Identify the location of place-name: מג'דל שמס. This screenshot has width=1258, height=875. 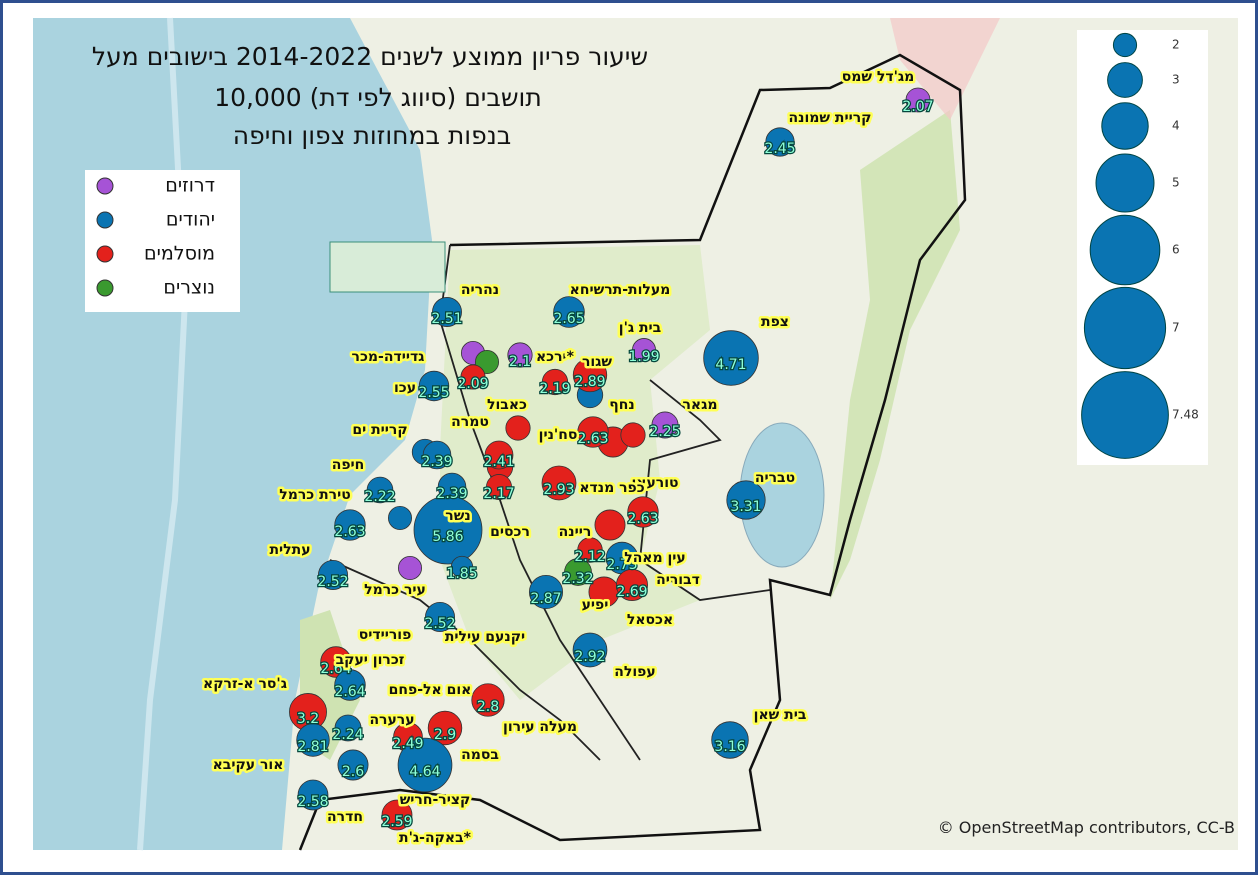
(878, 77).